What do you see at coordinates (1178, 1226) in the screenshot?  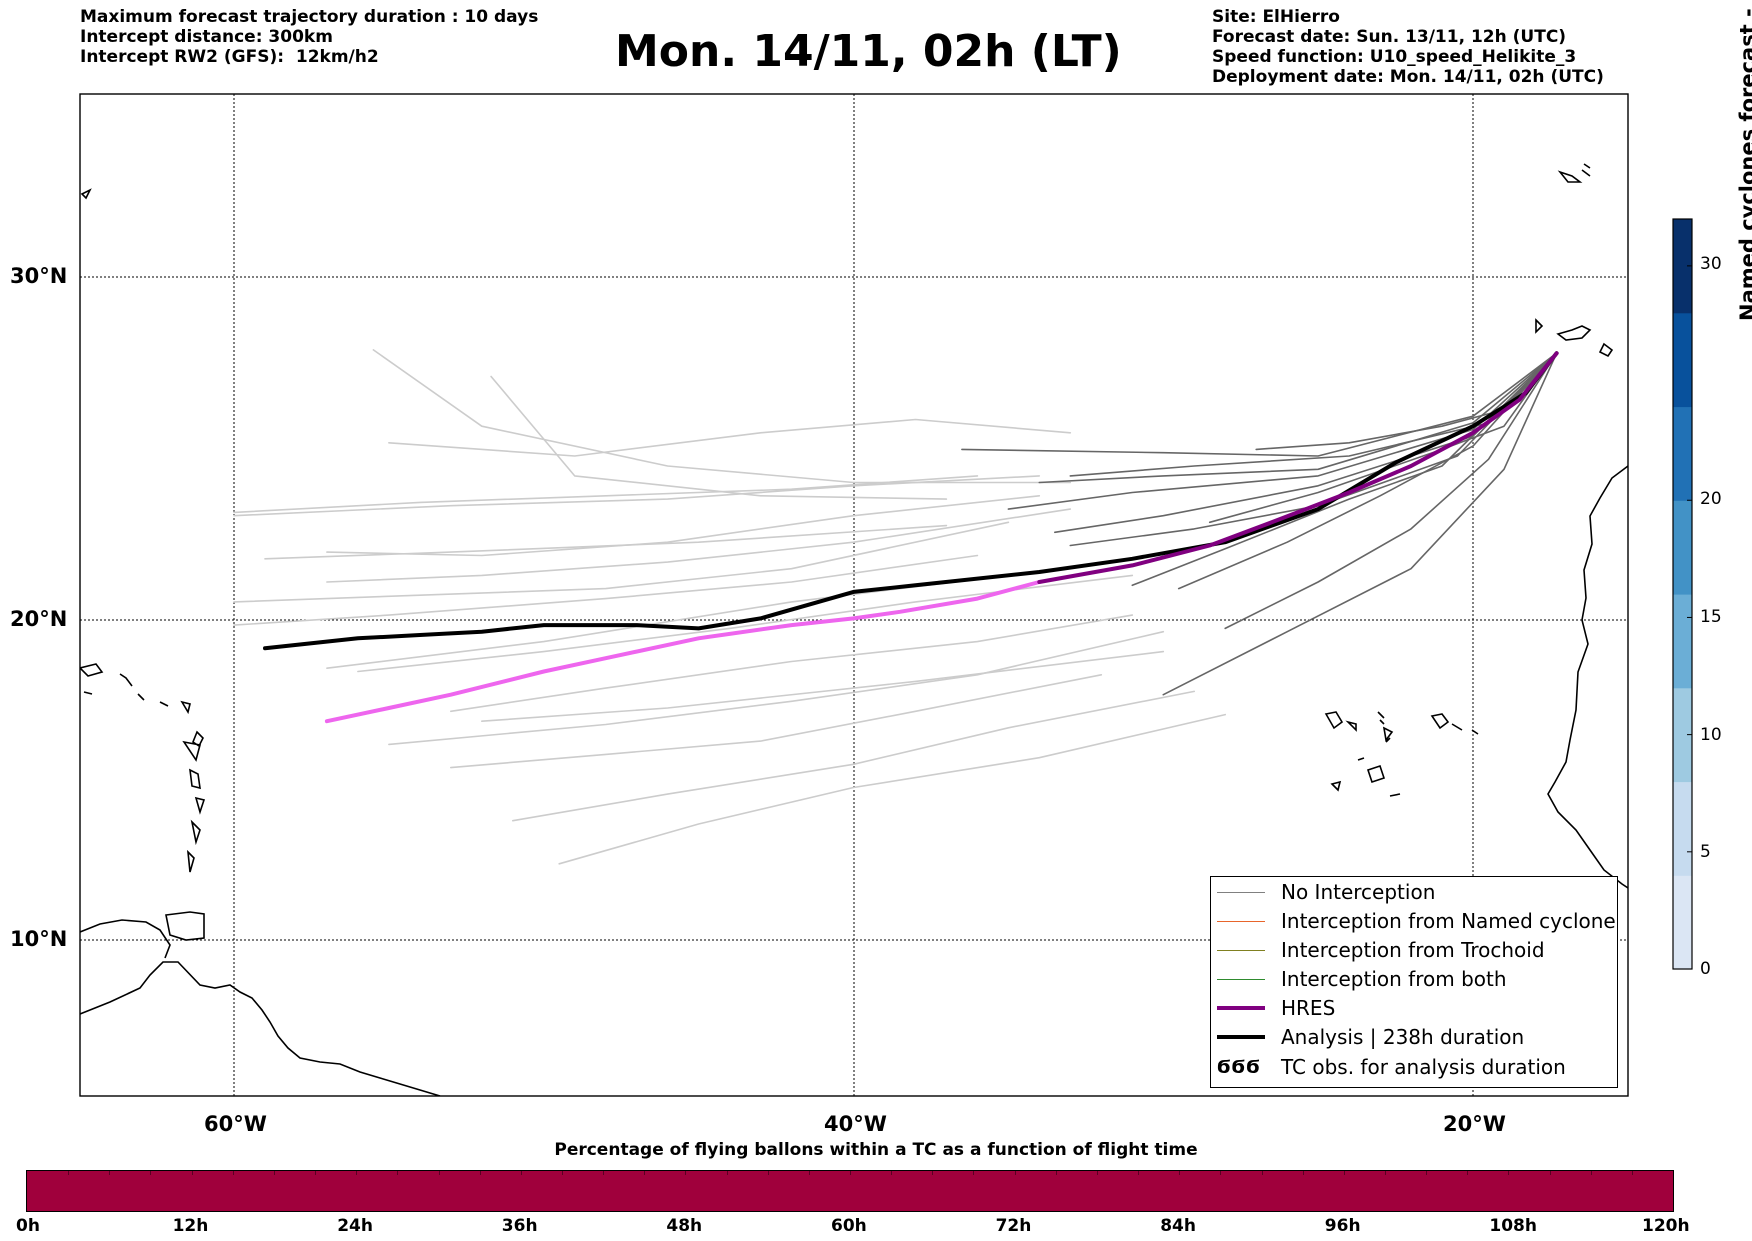 I see `time-strip-tick-label: 84h` at bounding box center [1178, 1226].